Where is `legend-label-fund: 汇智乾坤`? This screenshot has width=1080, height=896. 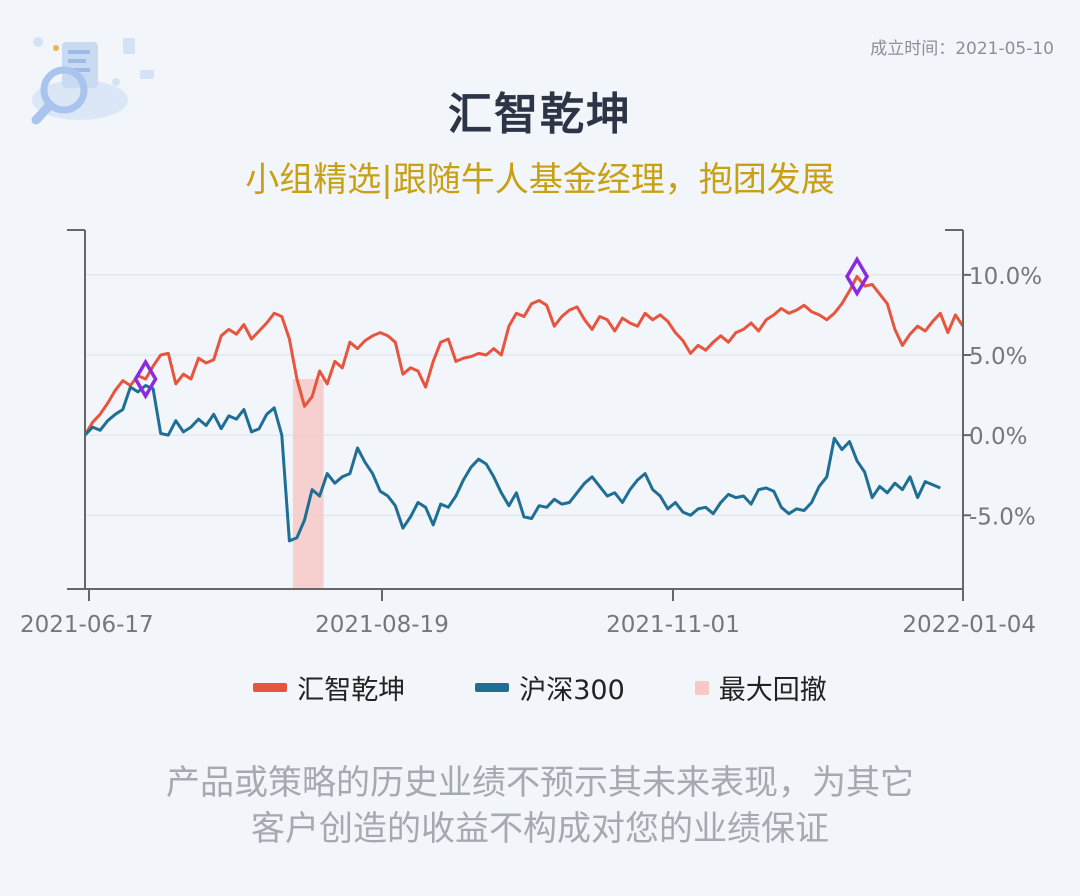 legend-label-fund: 汇智乾坤 is located at coordinates (351, 690).